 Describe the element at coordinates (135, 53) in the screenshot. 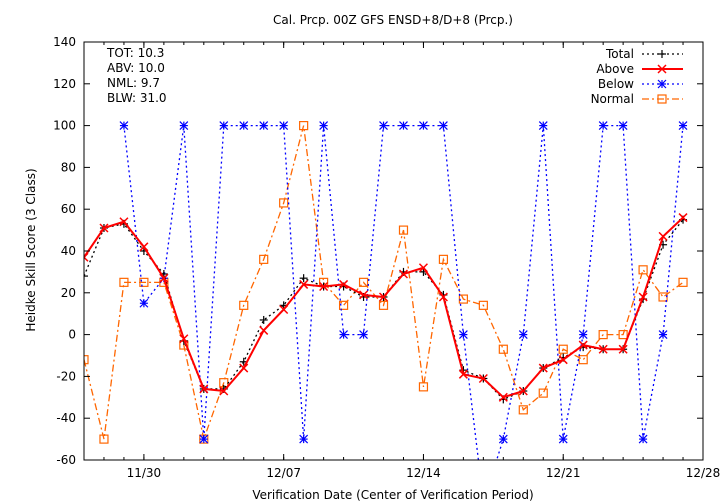

I see `stats-line: TOT: 10.3` at that location.